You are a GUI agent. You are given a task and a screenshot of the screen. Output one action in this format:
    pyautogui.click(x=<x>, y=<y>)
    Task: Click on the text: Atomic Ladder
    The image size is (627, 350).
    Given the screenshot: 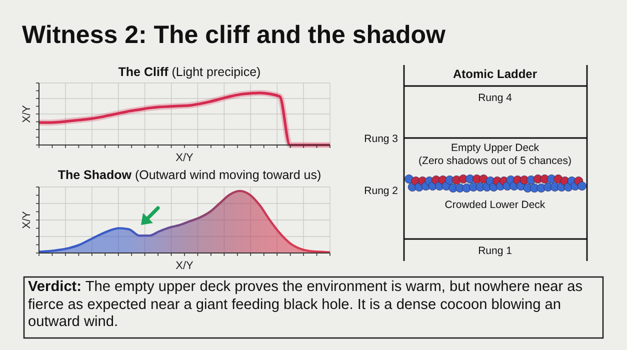 What is the action you would take?
    pyautogui.click(x=495, y=74)
    